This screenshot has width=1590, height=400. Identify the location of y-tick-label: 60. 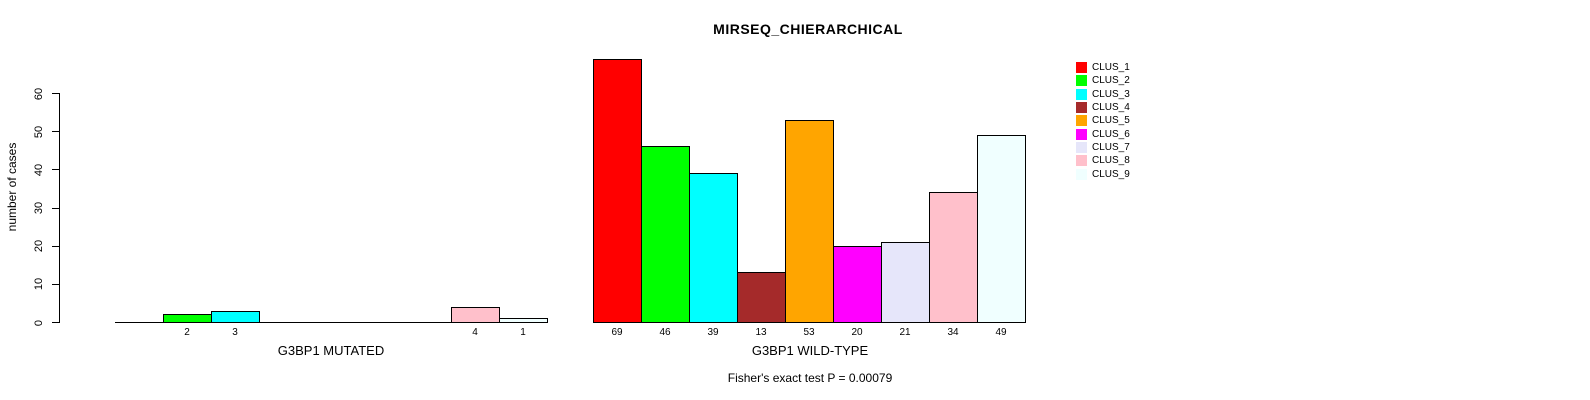
(39, 93).